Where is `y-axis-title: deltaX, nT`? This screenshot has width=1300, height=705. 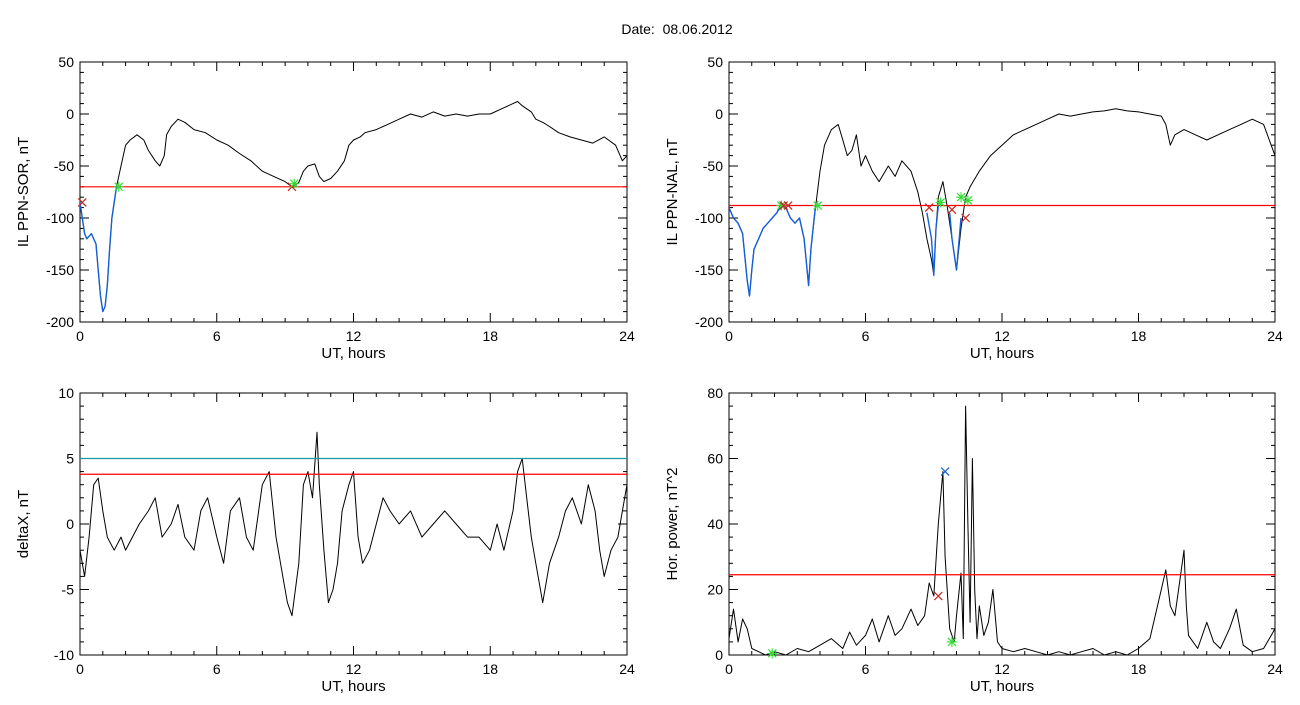 y-axis-title: deltaX, nT is located at coordinates (23, 524).